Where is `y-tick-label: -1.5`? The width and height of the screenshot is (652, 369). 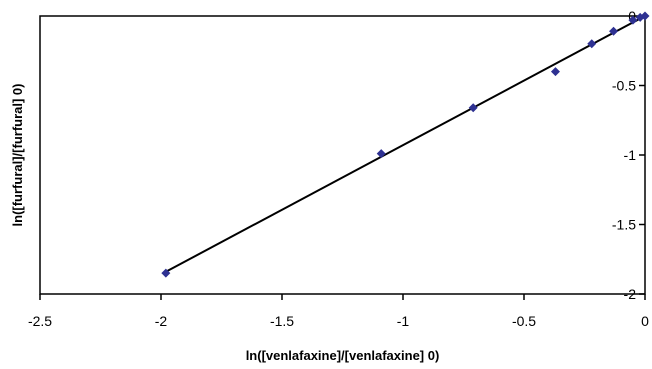 y-tick-label: -1.5 is located at coordinates (624, 225).